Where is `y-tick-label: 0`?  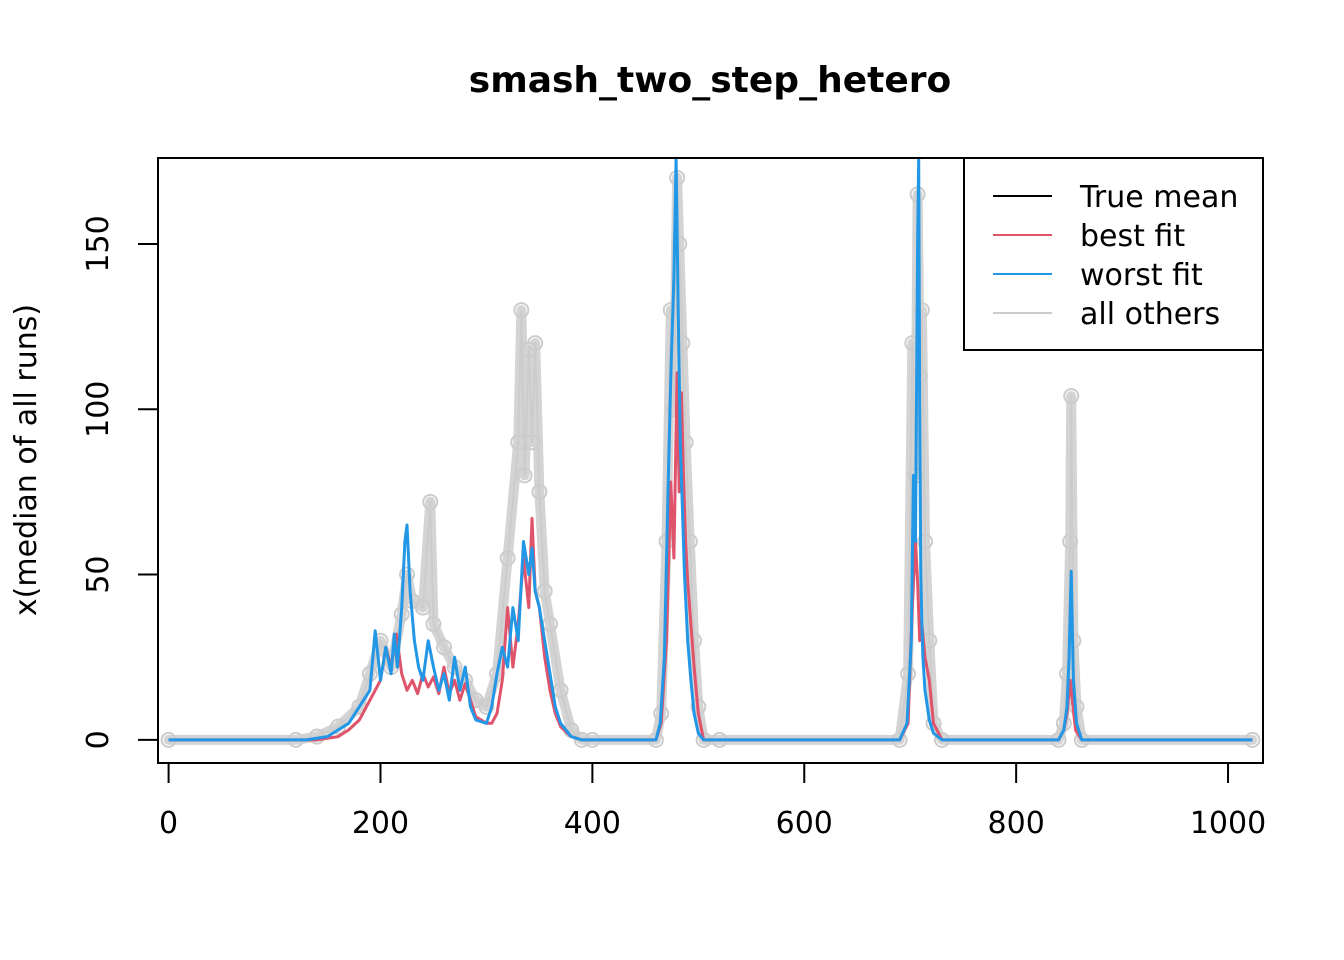
y-tick-label: 0 is located at coordinates (98, 739).